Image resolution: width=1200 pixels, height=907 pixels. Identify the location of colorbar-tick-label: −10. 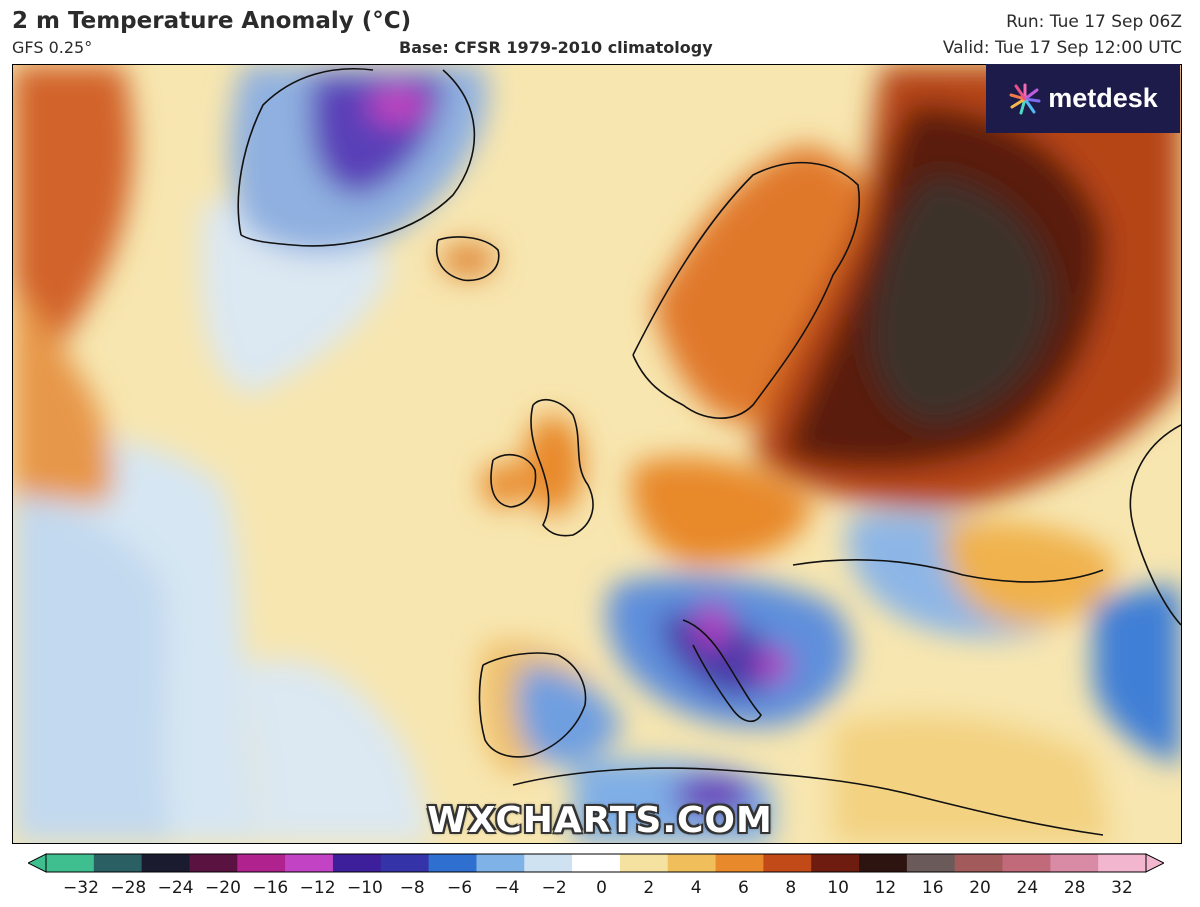
(364, 888).